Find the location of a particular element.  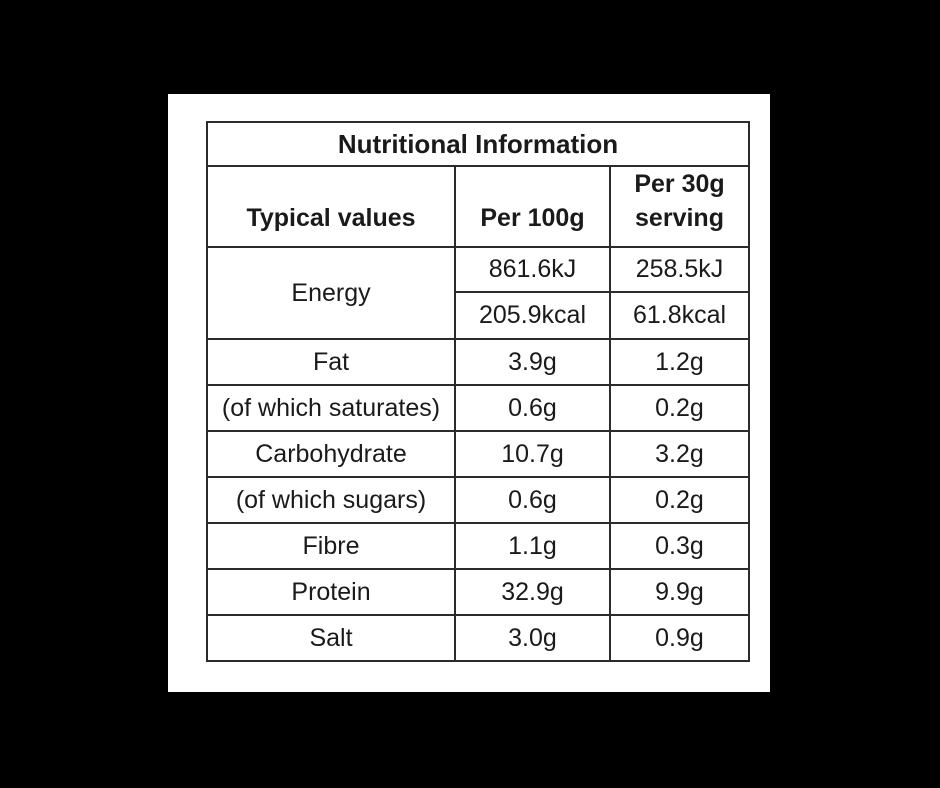

table-row: Salt 3.0g 0.9g is located at coordinates (478, 638).